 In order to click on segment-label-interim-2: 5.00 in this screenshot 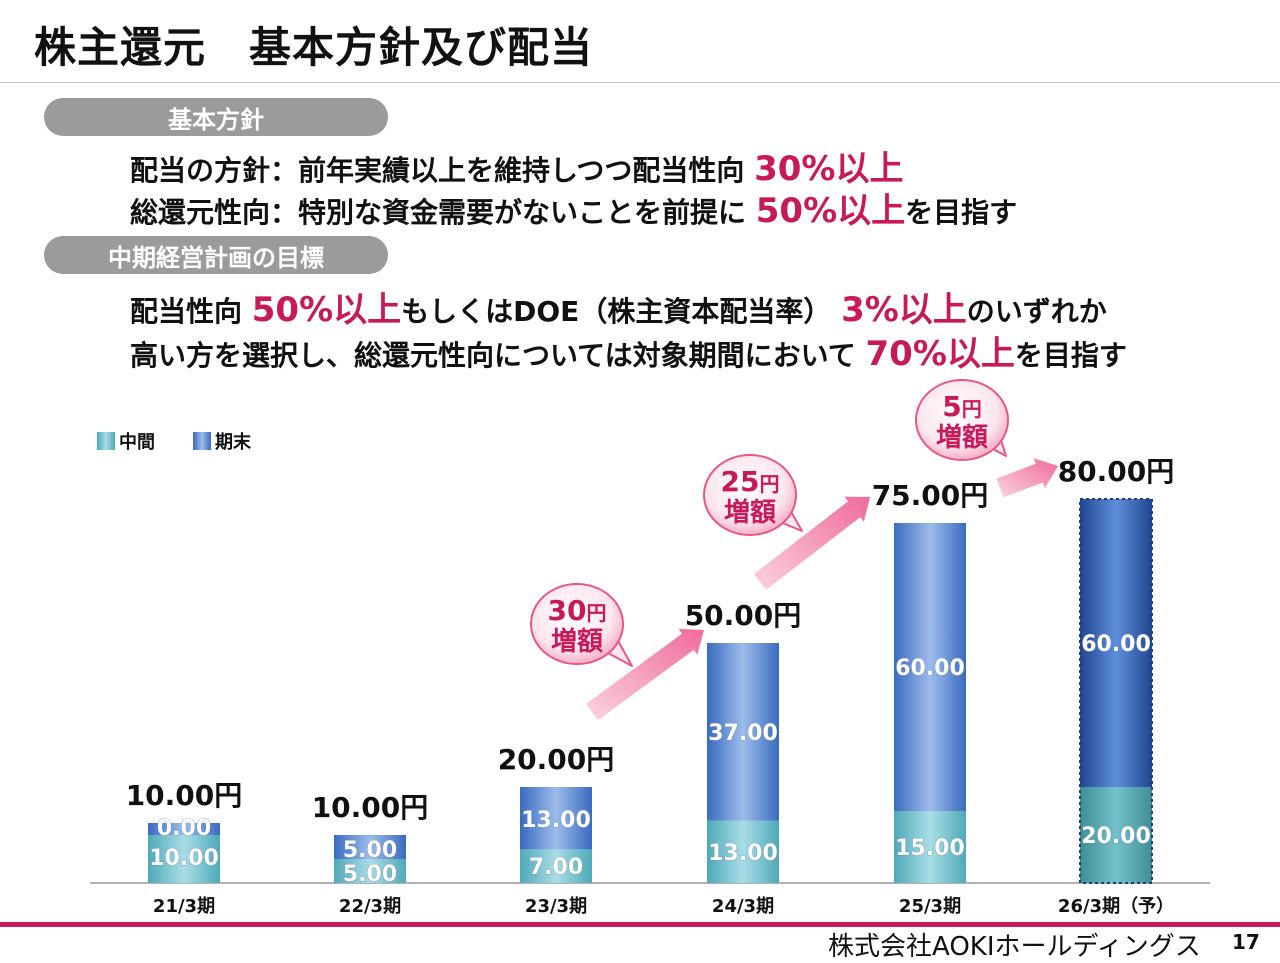, I will do `click(370, 874)`.